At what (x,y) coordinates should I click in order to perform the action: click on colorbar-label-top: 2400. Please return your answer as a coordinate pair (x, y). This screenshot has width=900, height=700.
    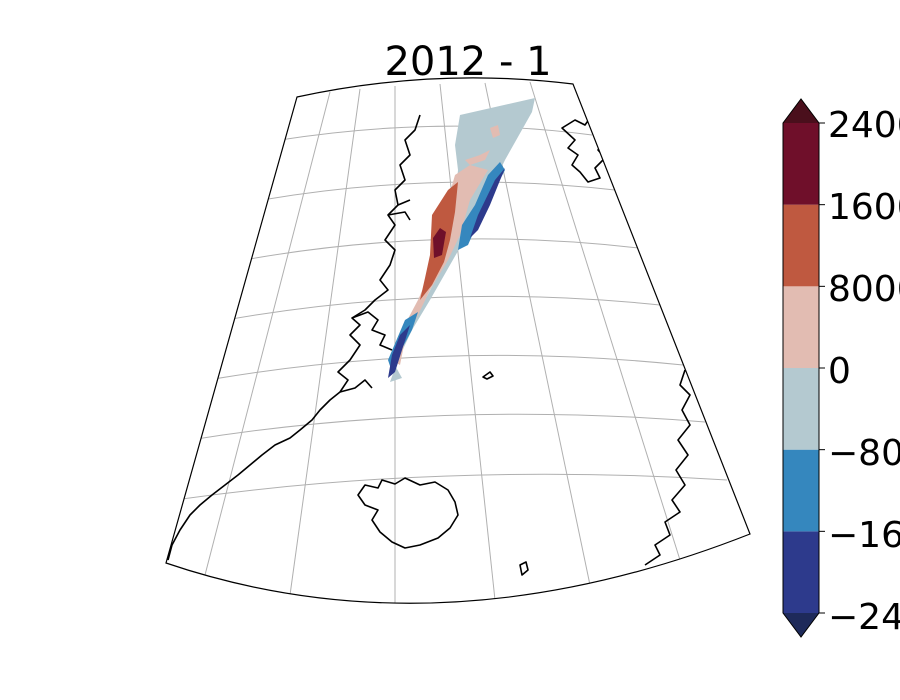
    Looking at the image, I should click on (864, 125).